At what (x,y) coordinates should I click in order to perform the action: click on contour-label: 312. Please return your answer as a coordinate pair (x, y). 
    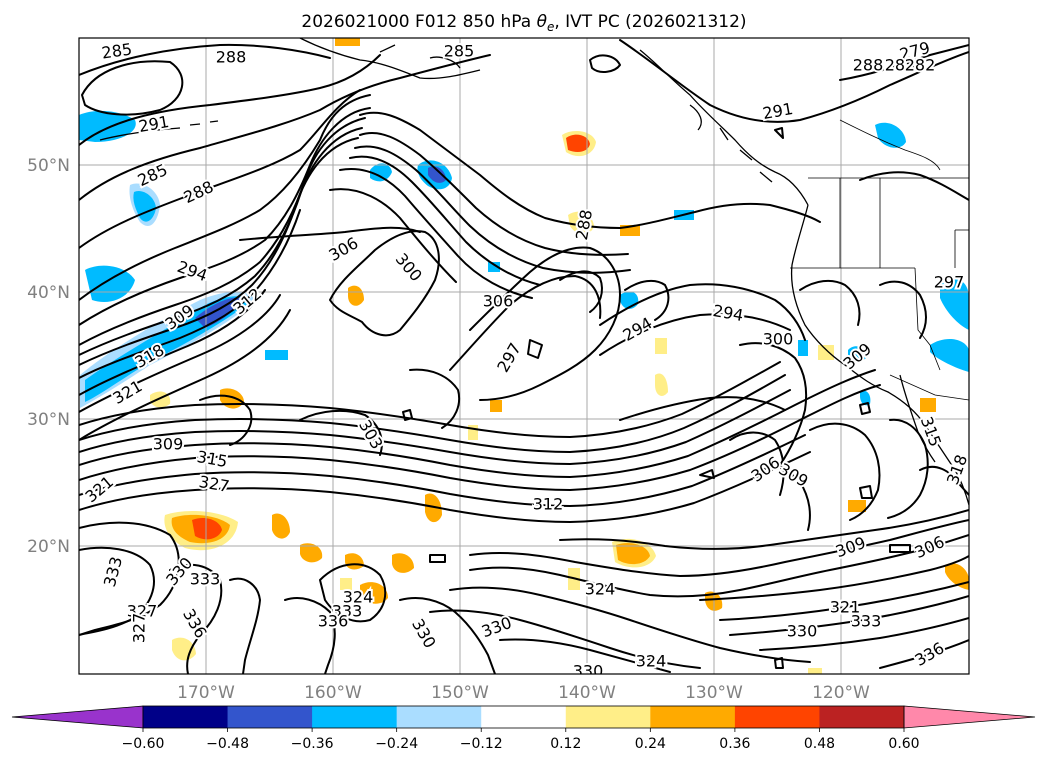
    Looking at the image, I should click on (548, 504).